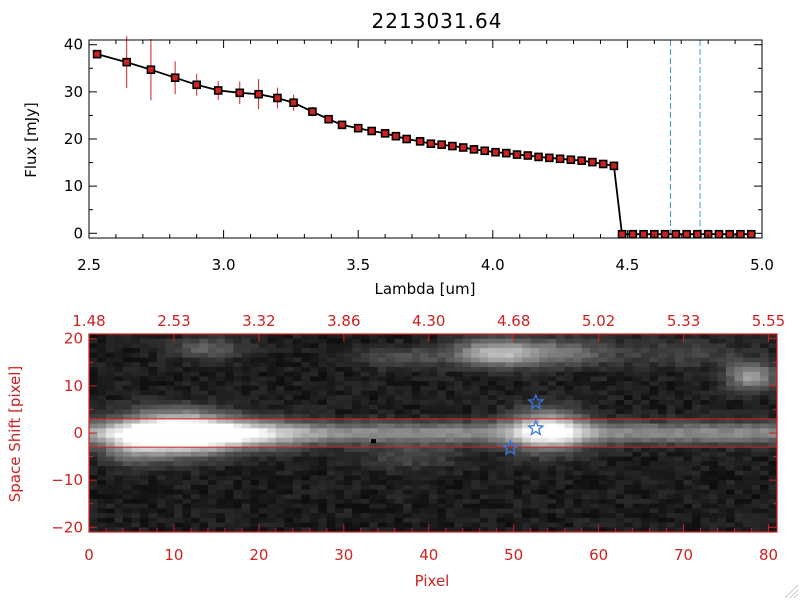 Image resolution: width=800 pixels, height=600 pixels. Describe the element at coordinates (791, 591) in the screenshot. I see `resize-grip-icon` at that location.